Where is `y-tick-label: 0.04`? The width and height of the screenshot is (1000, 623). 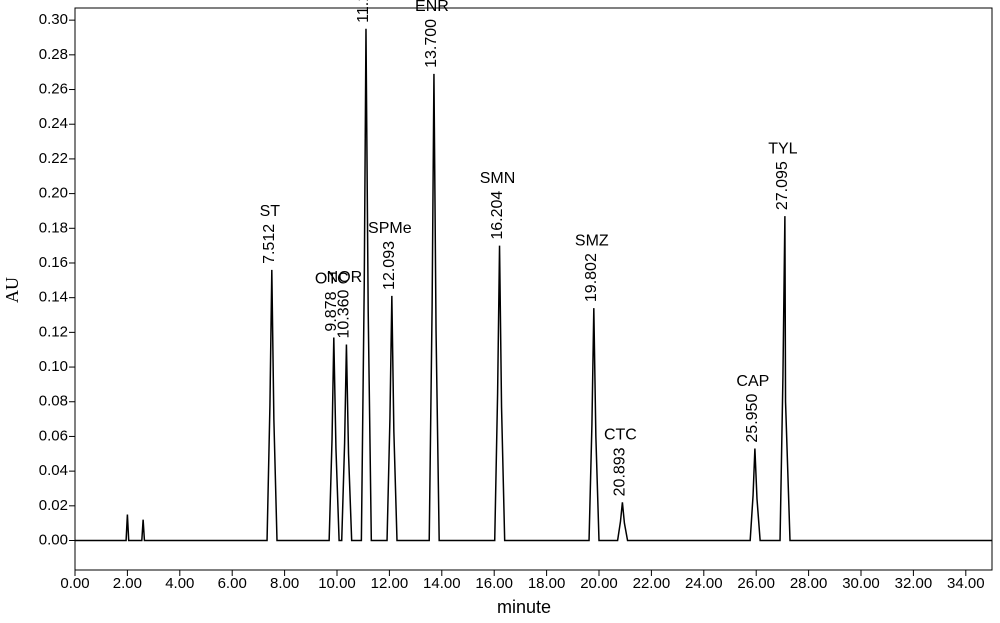 y-tick-label: 0.04 is located at coordinates (53, 470).